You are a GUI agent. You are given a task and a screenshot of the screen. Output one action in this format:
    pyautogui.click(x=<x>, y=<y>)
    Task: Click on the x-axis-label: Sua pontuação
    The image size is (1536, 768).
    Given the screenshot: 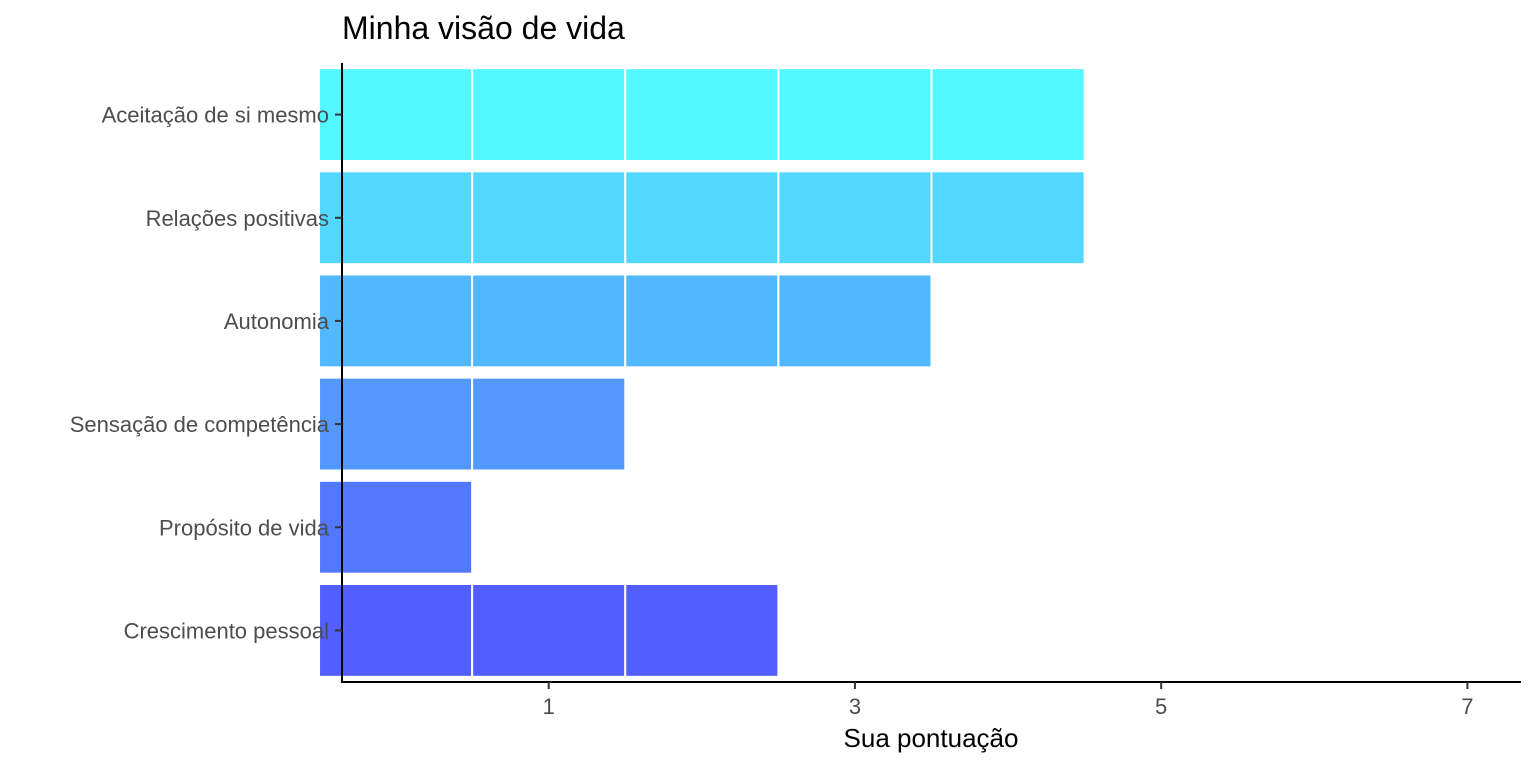 What is the action you would take?
    pyautogui.click(x=931, y=738)
    